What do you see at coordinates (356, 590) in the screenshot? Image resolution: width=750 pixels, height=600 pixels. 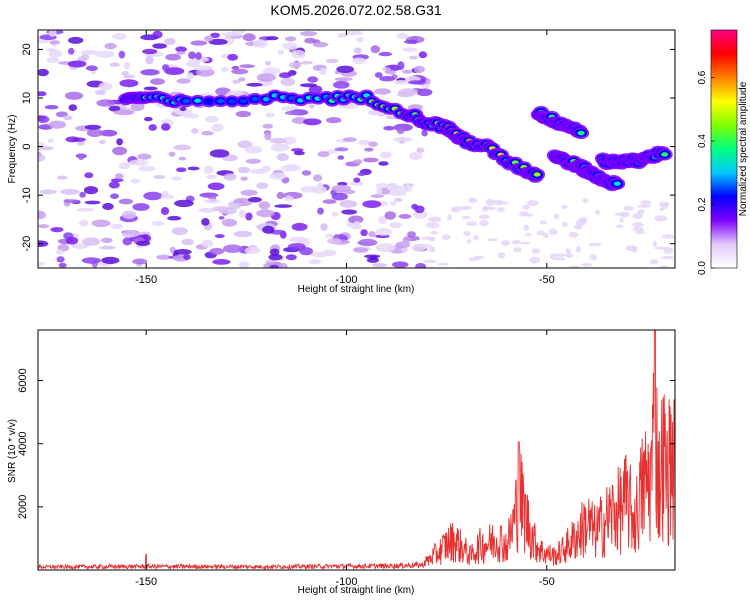 I see `snr-x-label: Height of straight line (km)` at bounding box center [356, 590].